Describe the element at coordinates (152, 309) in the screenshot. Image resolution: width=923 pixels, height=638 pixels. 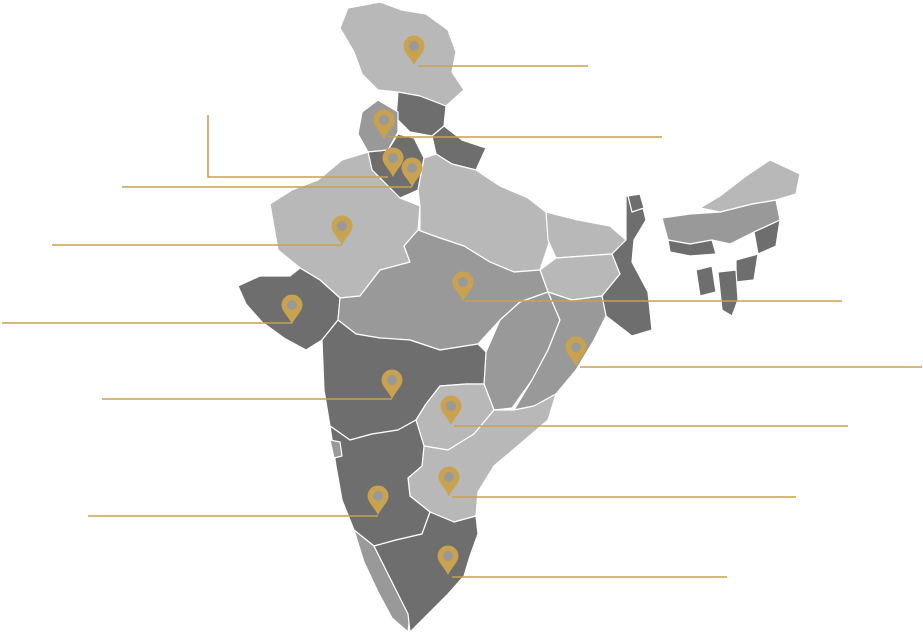
I see `map-marker-gujarat` at that location.